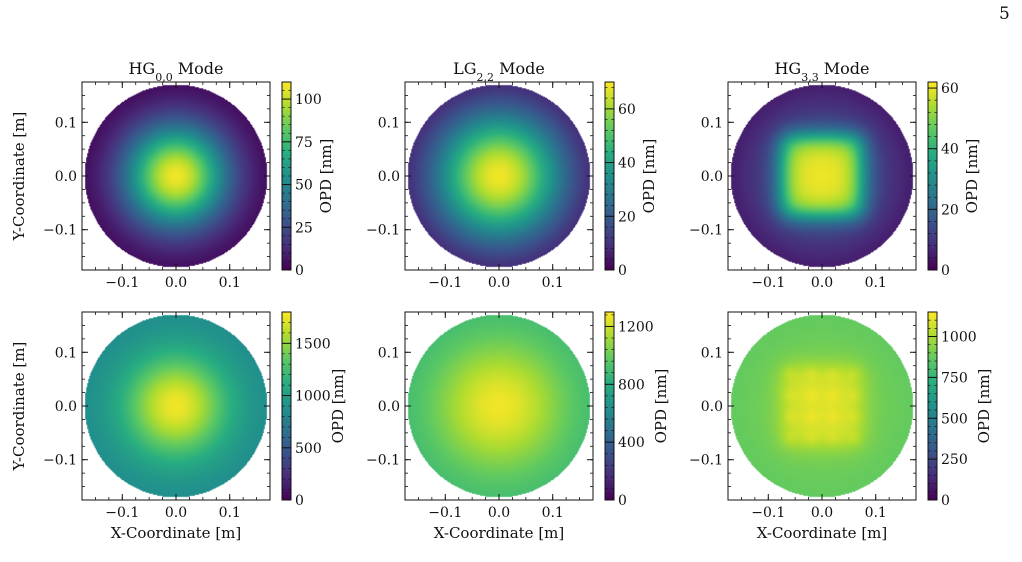 The image size is (1022, 562). I want to click on colorbar-tick-label: 750, so click(954, 378).